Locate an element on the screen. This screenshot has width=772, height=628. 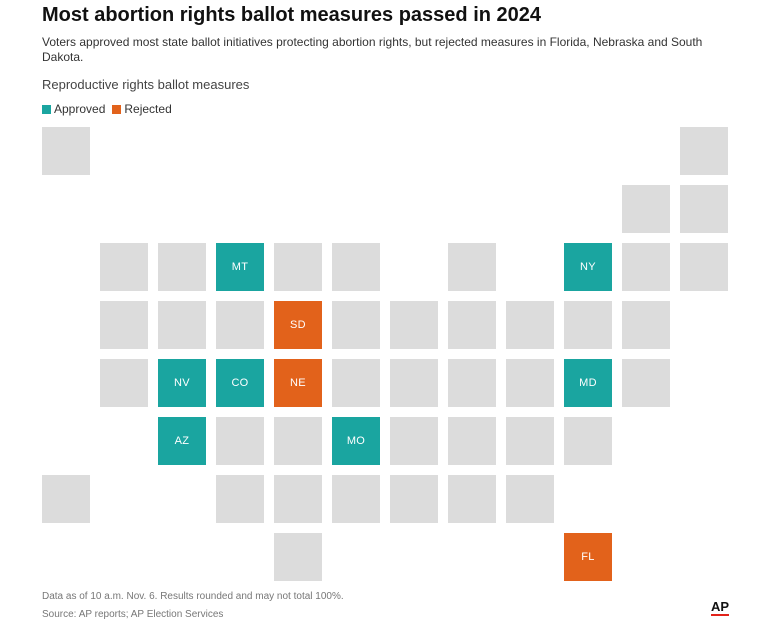
legend-label-approved: Approved is located at coordinates (80, 109).